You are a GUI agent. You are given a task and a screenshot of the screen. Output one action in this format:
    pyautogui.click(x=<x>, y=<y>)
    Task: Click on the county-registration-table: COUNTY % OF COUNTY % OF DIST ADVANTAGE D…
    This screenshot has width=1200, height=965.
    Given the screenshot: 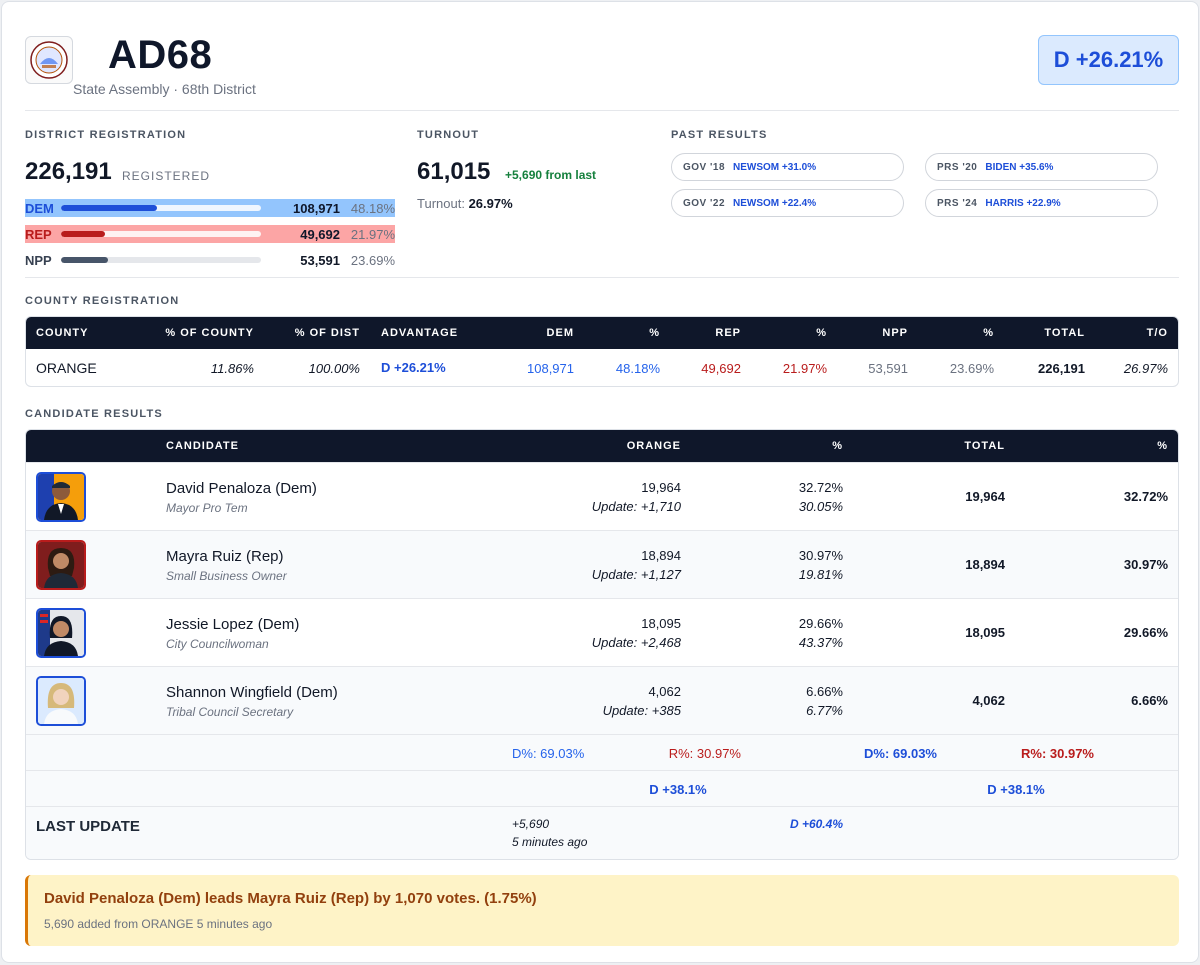 What is the action you would take?
    pyautogui.click(x=602, y=351)
    